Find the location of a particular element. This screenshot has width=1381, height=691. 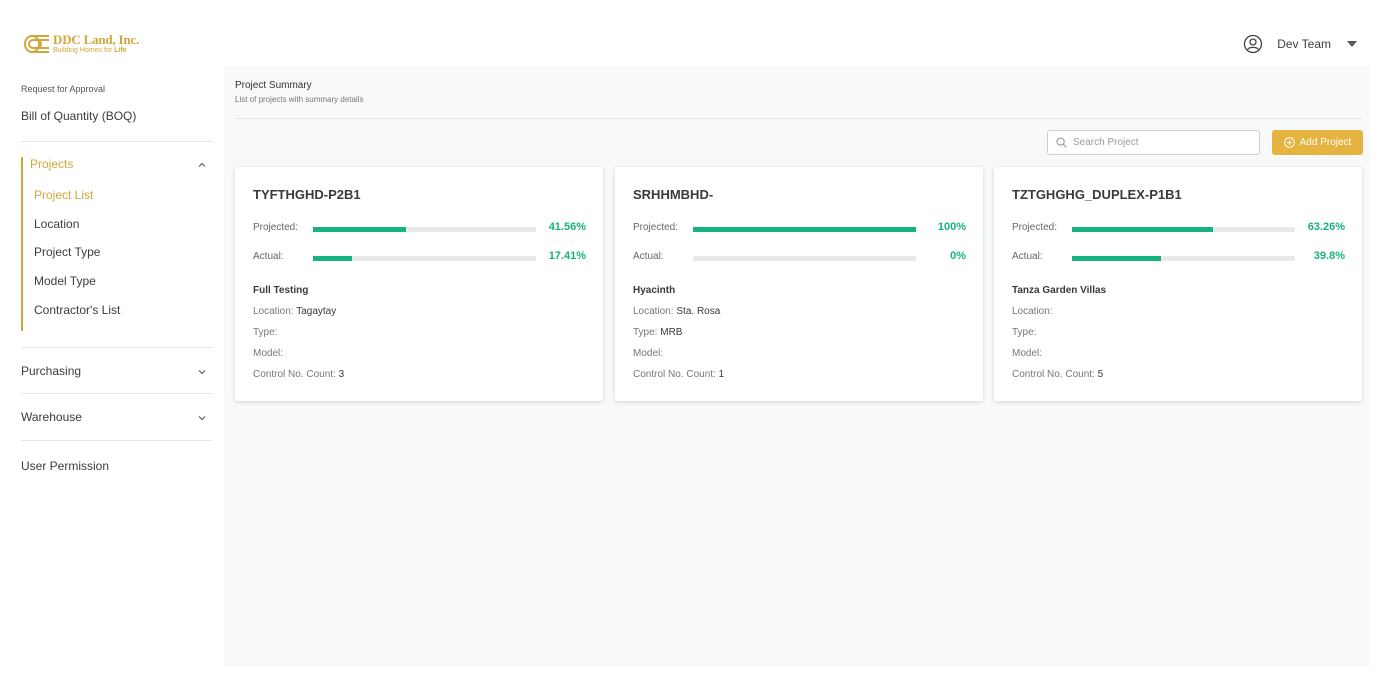

company-name: DDC Land, Inc. is located at coordinates (96, 39).